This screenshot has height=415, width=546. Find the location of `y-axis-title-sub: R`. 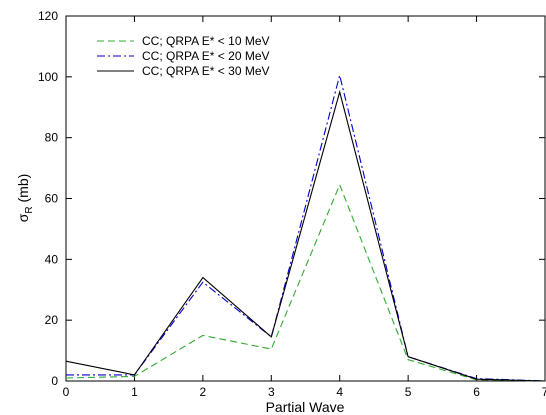

y-axis-title-sub: R is located at coordinates (29, 209).